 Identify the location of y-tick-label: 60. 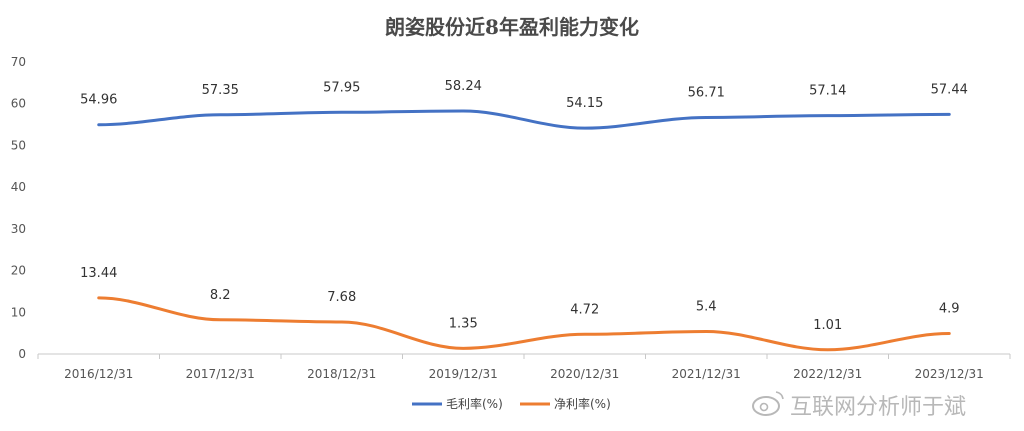
(18, 104).